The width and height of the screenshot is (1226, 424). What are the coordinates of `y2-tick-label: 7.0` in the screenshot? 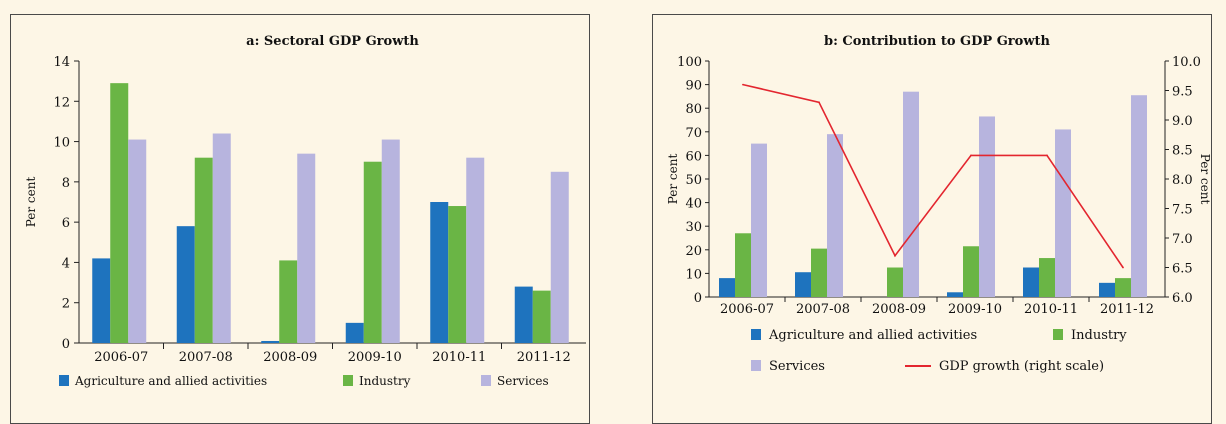 It's located at (1182, 239).